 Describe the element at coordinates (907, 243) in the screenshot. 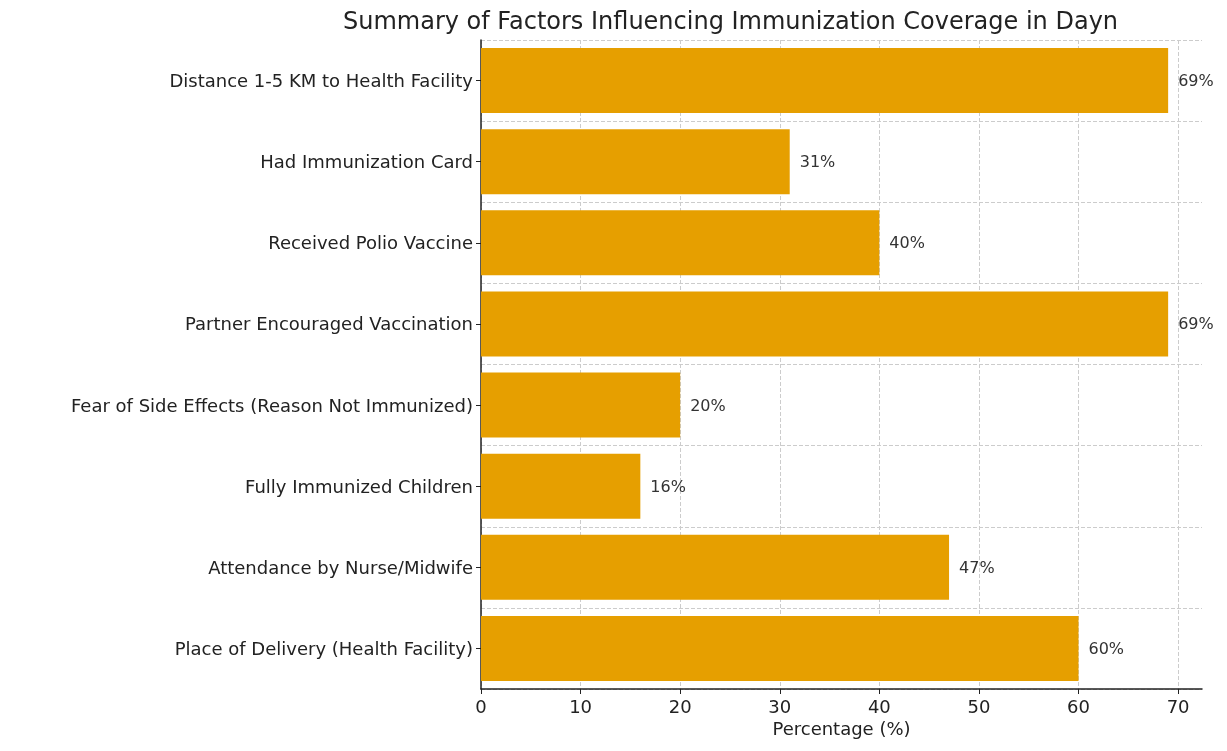

I see `data-label: 40%` at that location.